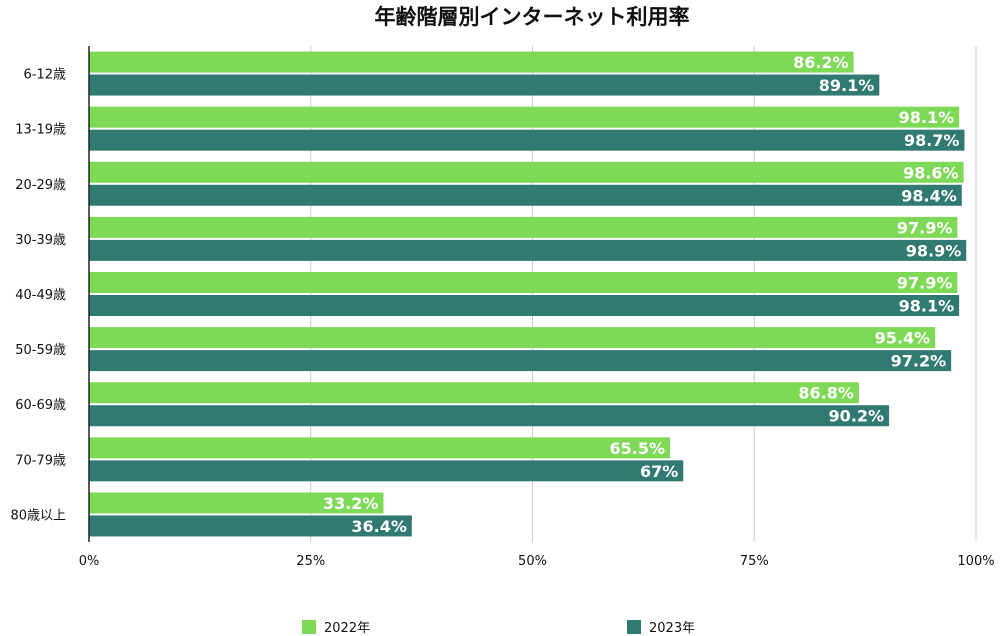 The image size is (1000, 636). What do you see at coordinates (351, 503) in the screenshot?
I see `bar-data-label: 33.2%` at bounding box center [351, 503].